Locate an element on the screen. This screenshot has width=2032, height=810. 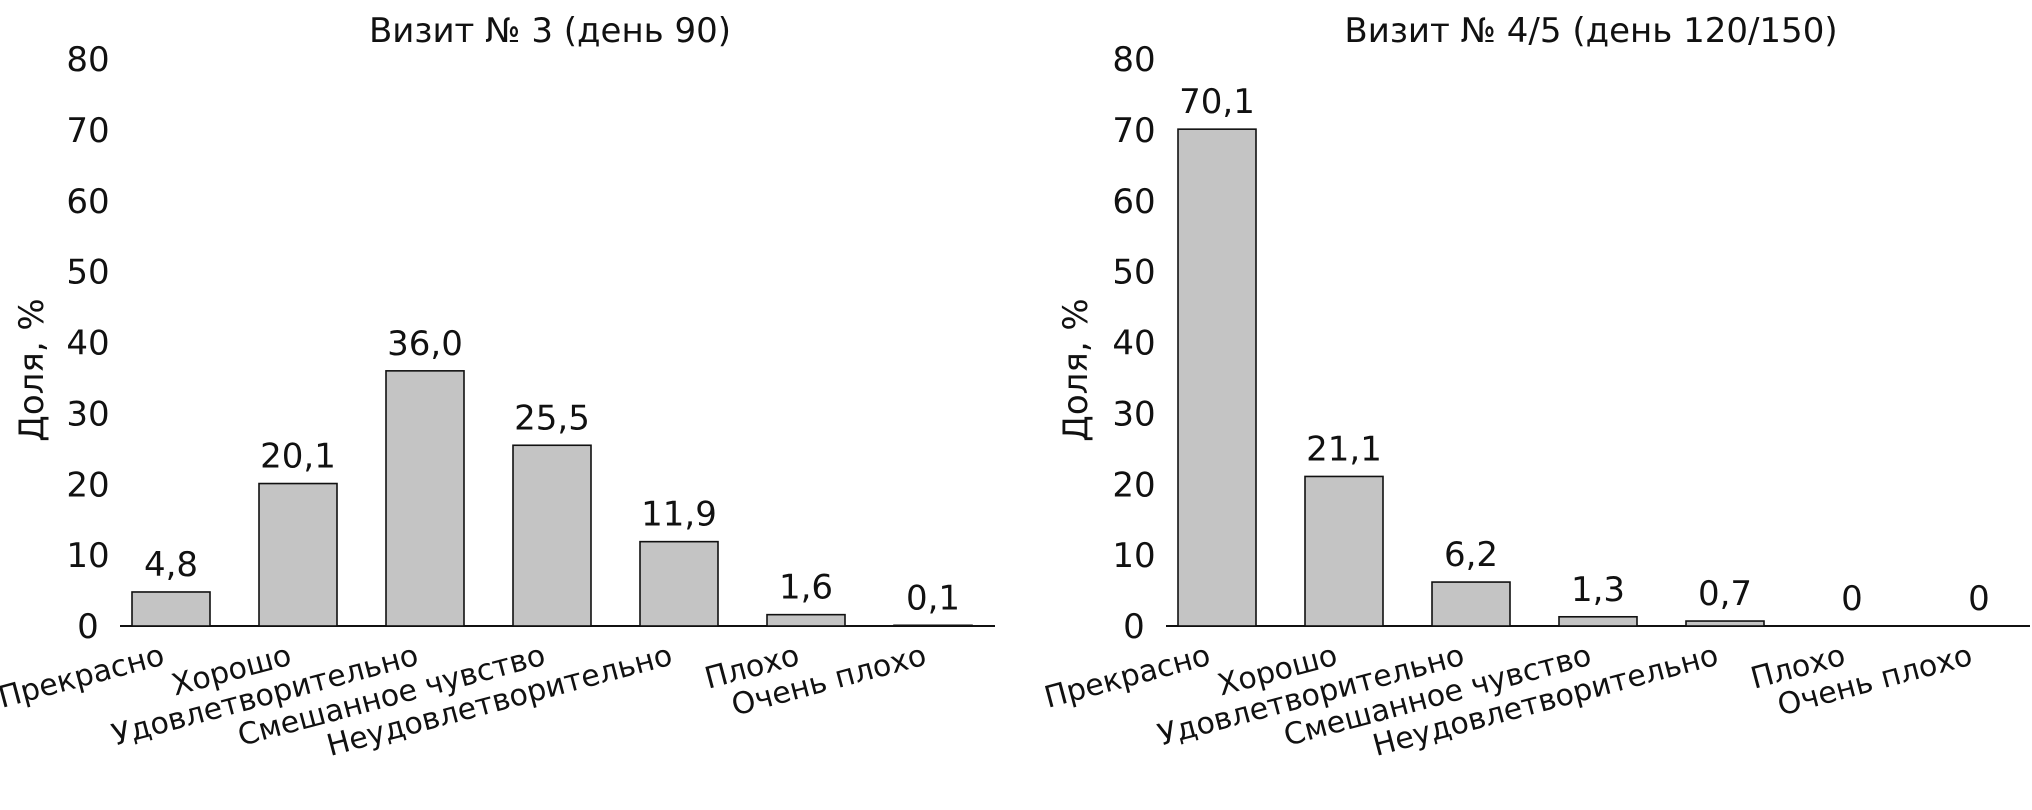
chart-title: Визит № 3 (день 90) is located at coordinates (550, 31).